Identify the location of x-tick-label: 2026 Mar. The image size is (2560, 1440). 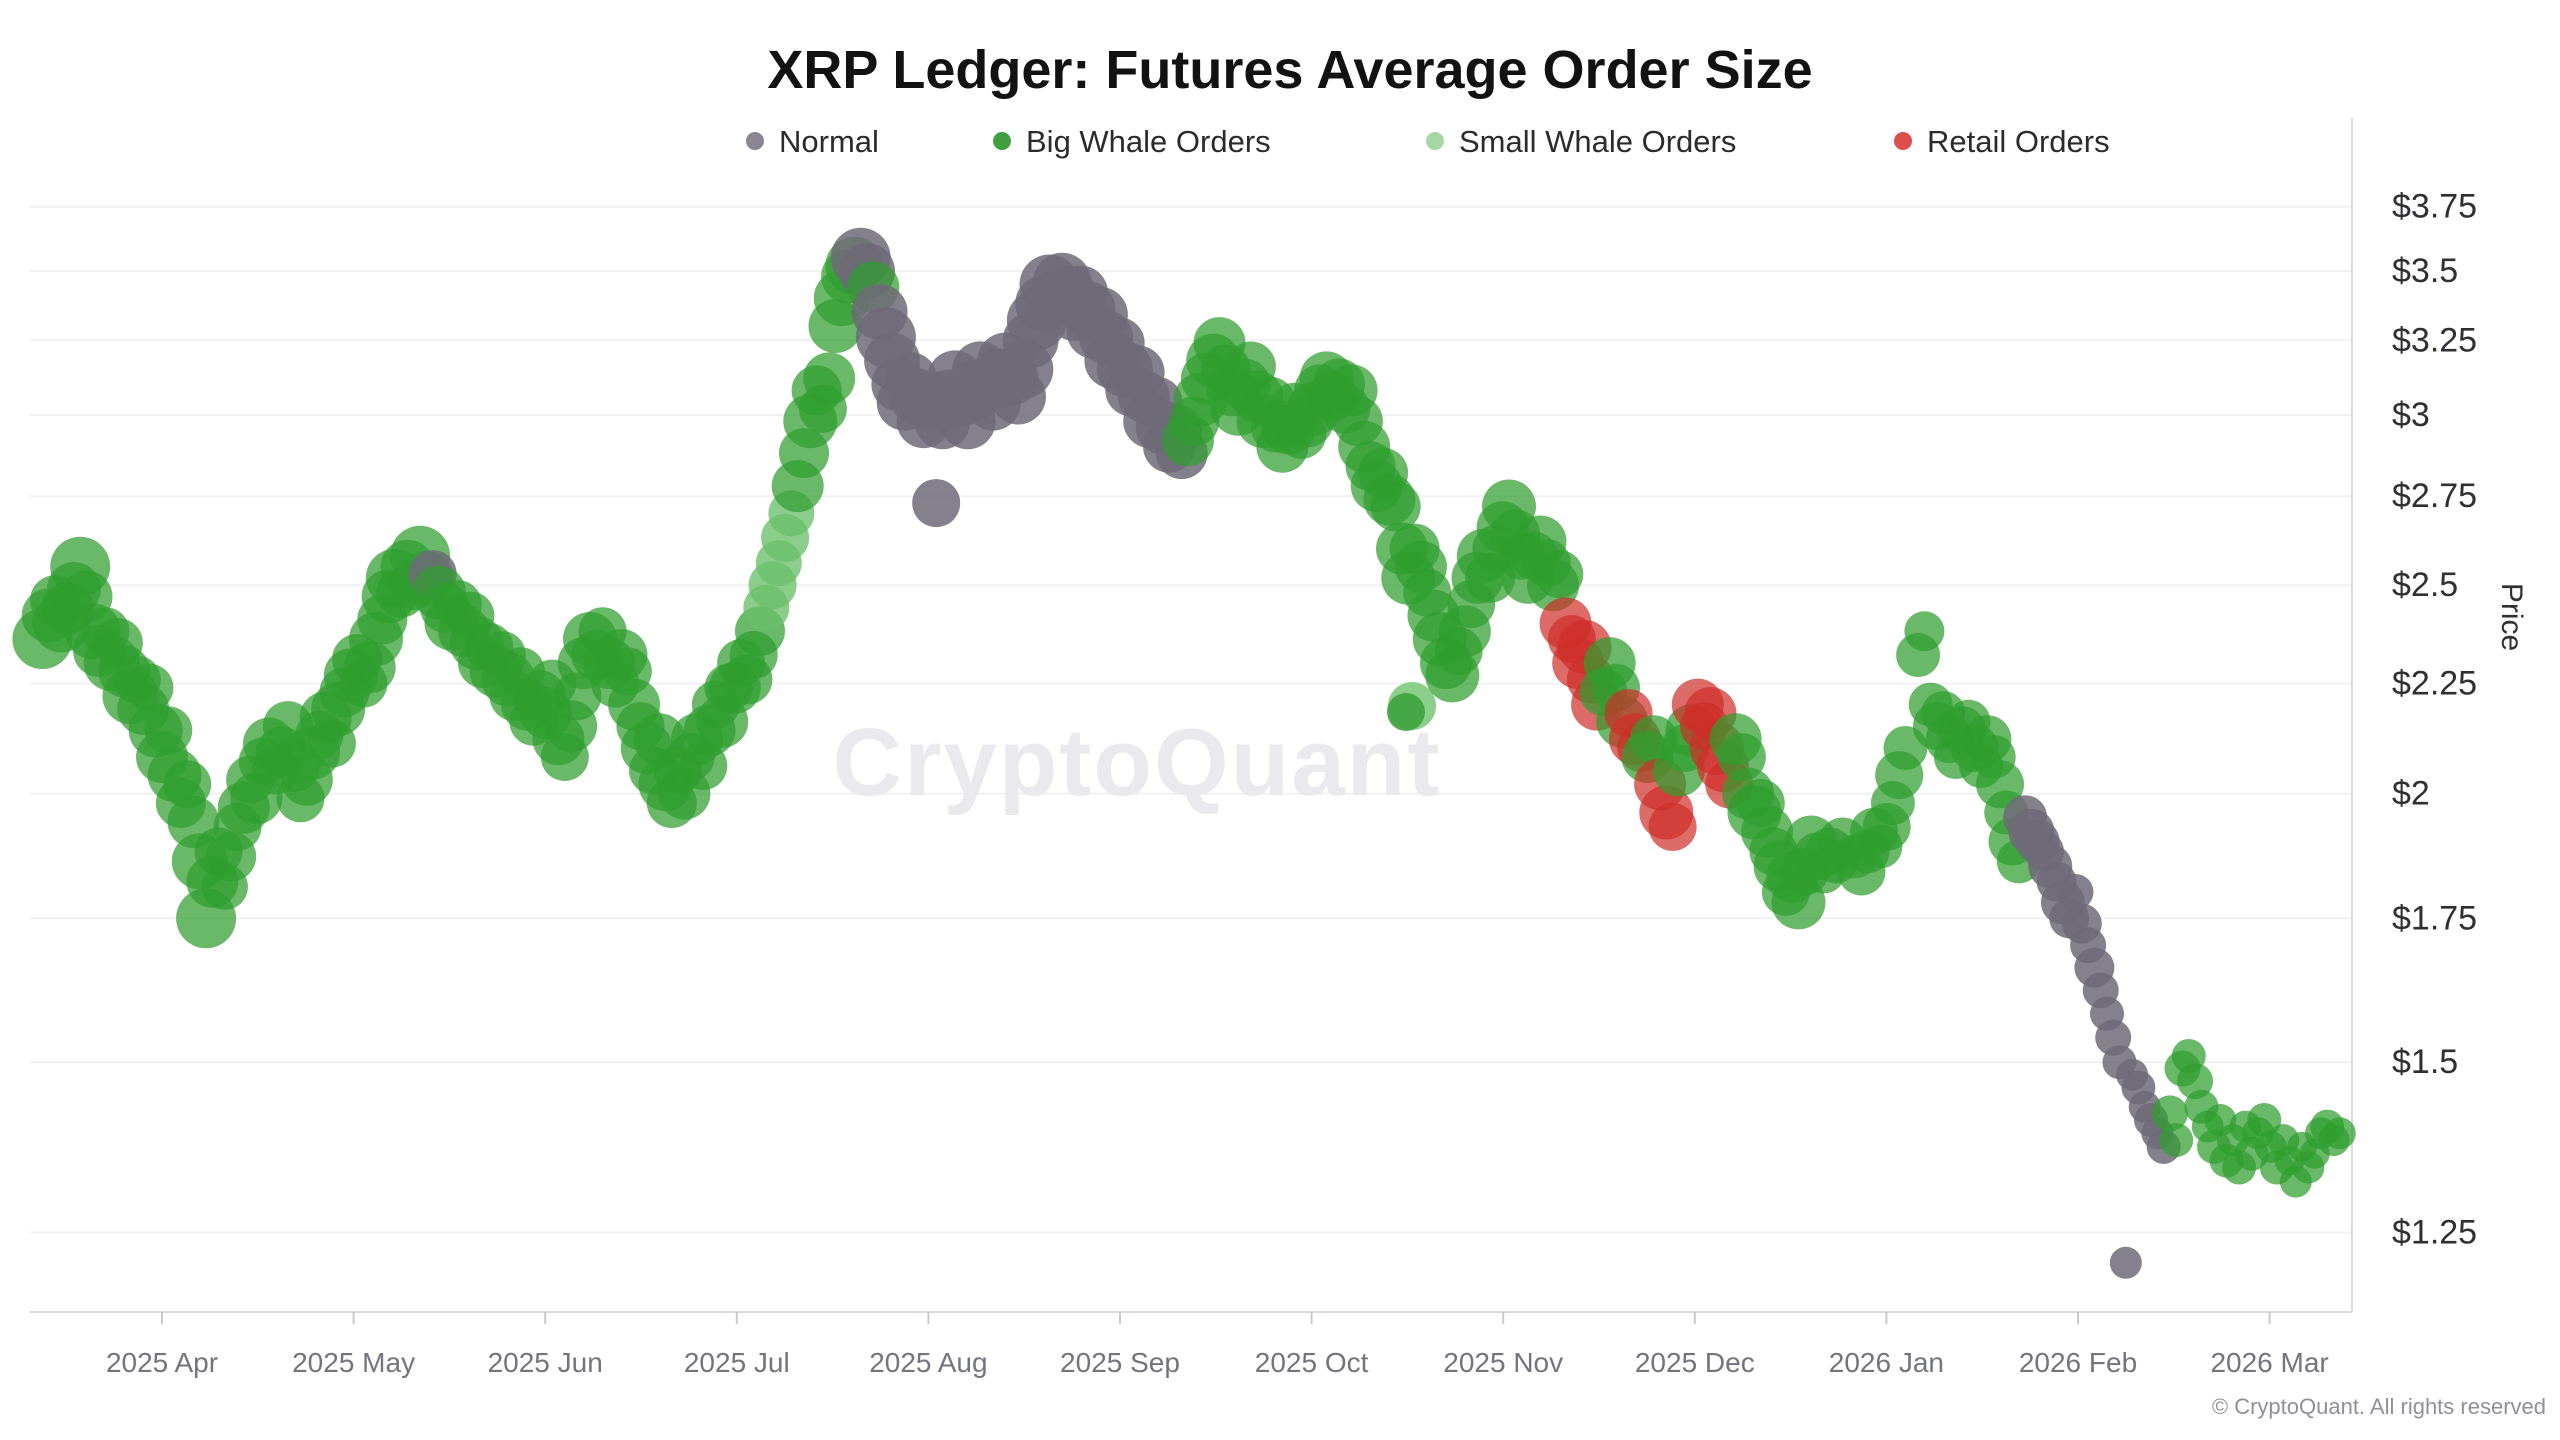
(2269, 1362).